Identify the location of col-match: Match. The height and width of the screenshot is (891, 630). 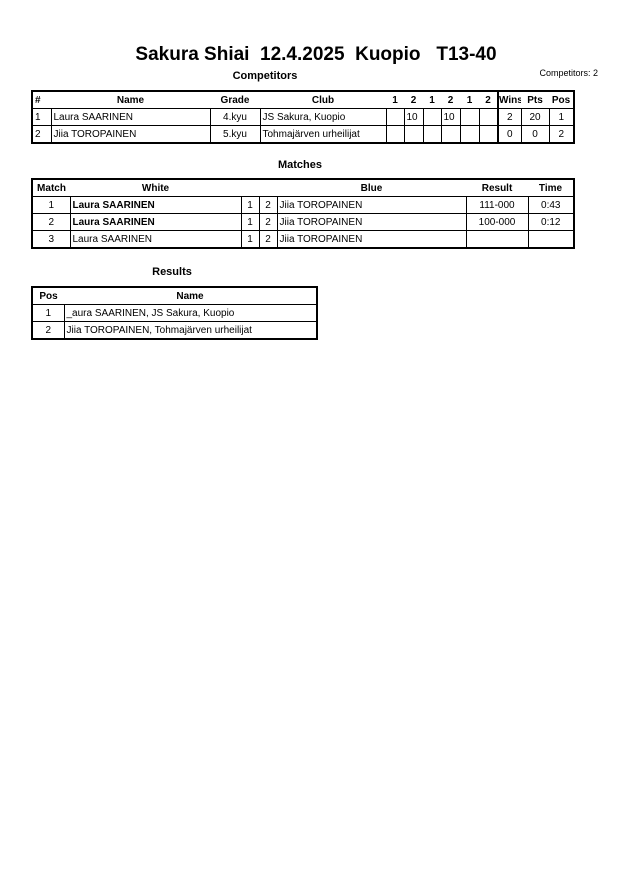
(51, 187).